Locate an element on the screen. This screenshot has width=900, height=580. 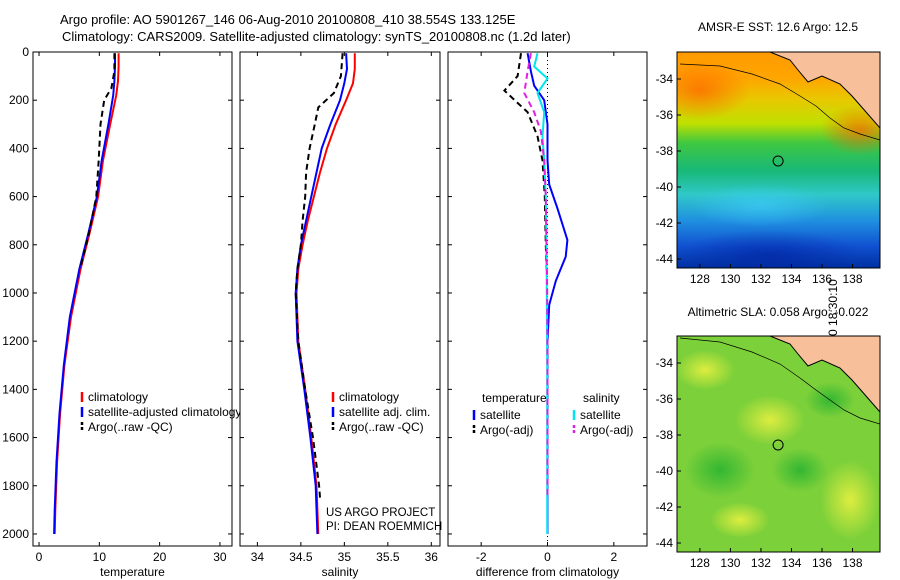
y-tick-label: 800 is located at coordinates (19, 245).